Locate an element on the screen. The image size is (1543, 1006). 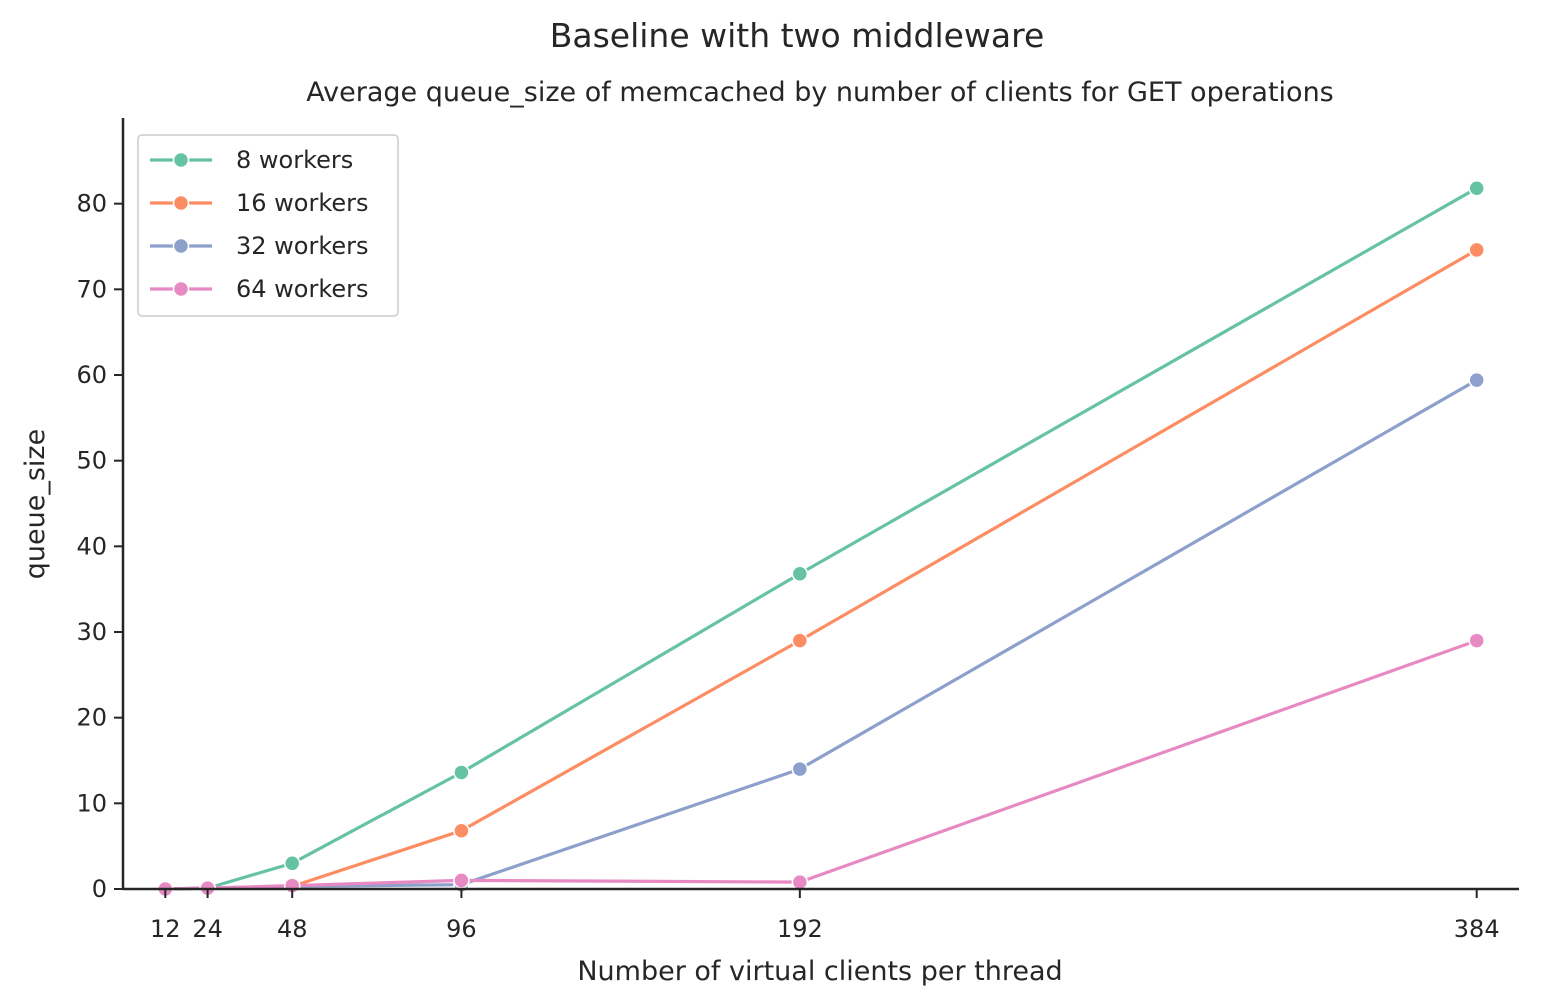
y-tick-label: 70 is located at coordinates (91, 289).